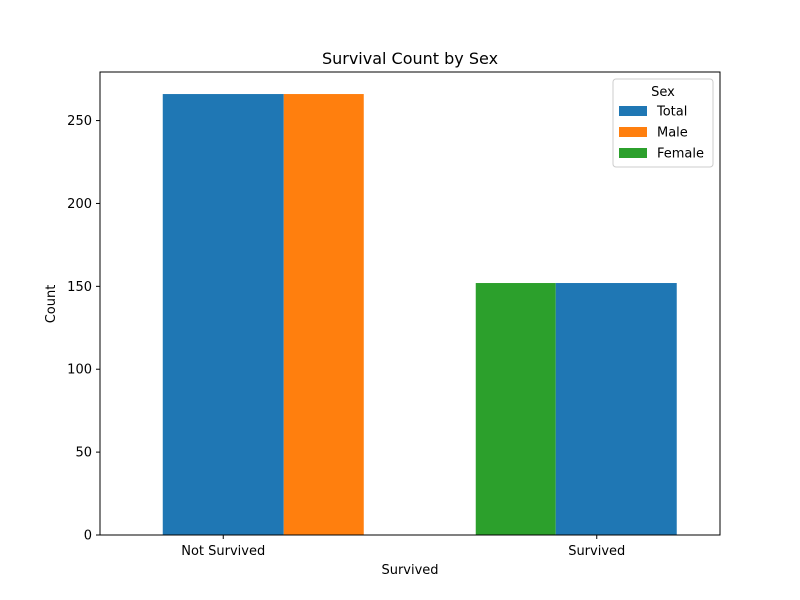 The height and width of the screenshot is (600, 800). What do you see at coordinates (680, 154) in the screenshot?
I see `legend-label-female: Female` at bounding box center [680, 154].